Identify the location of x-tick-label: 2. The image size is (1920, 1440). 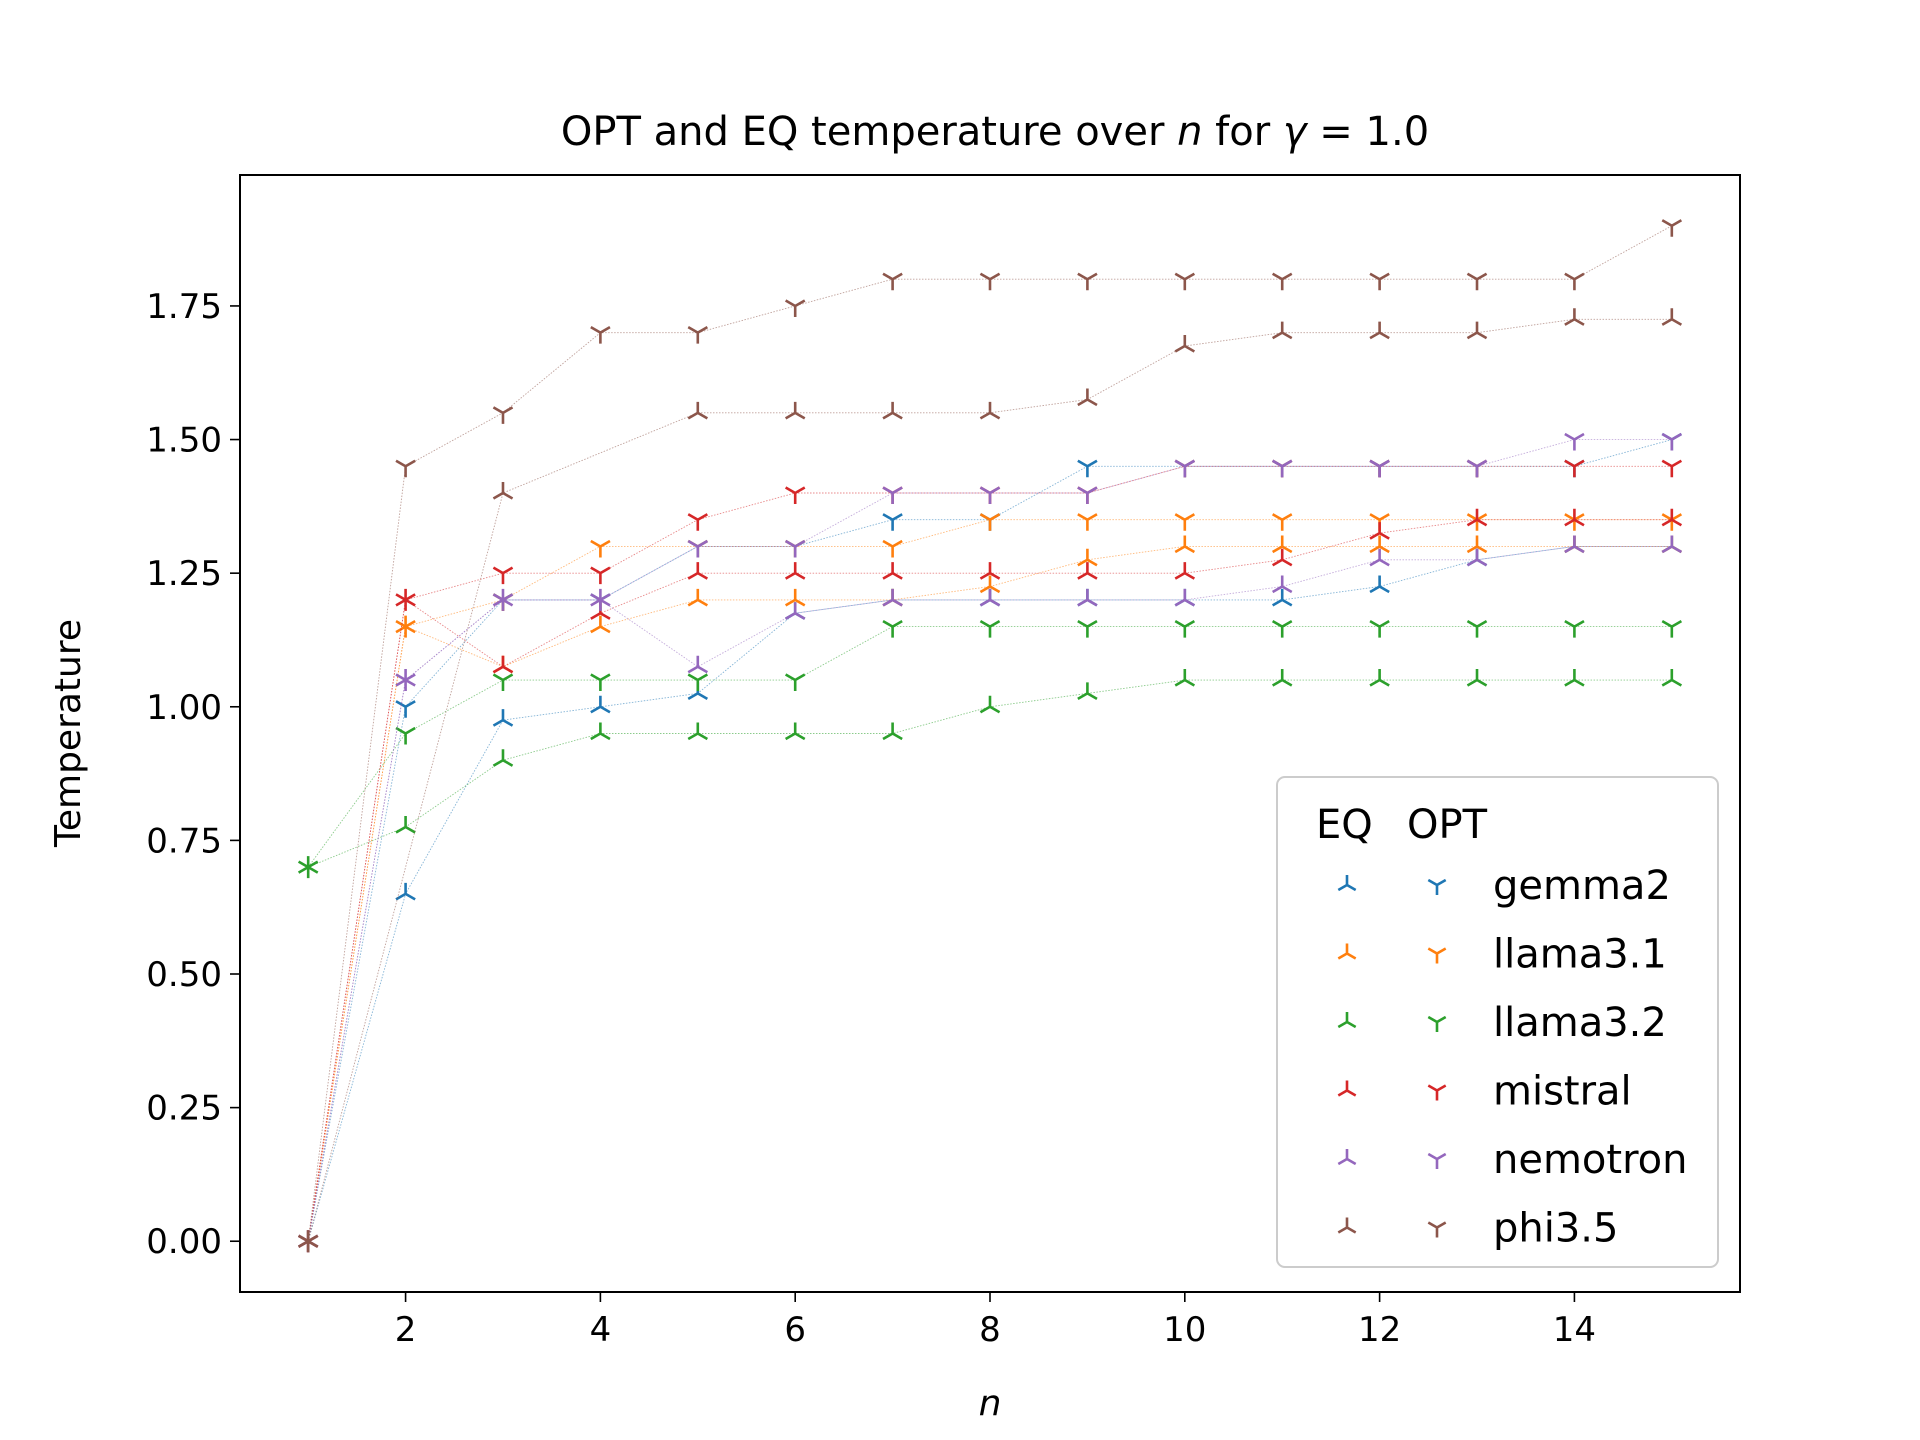
(406, 1330).